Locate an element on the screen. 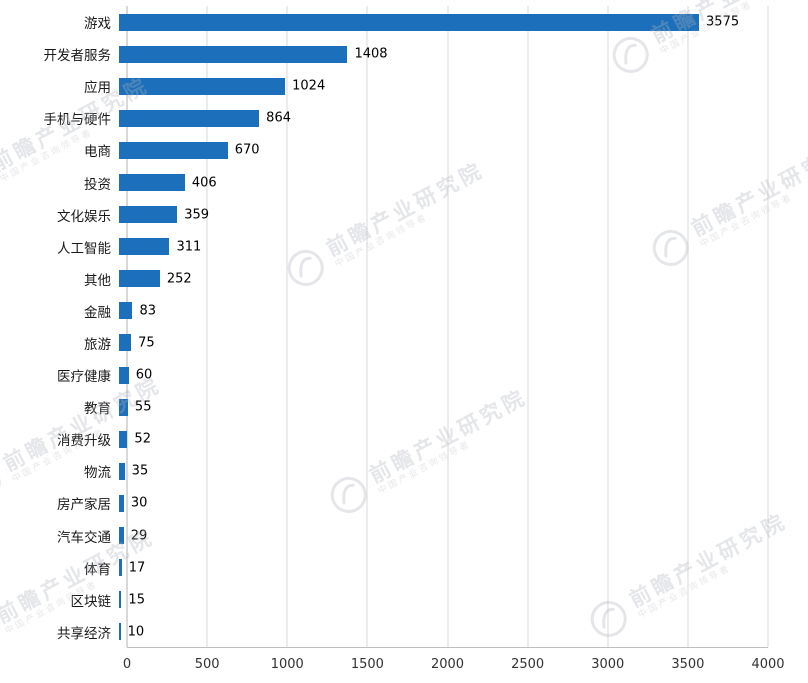 The height and width of the screenshot is (683, 808). bar-track: 30 is located at coordinates (443, 503).